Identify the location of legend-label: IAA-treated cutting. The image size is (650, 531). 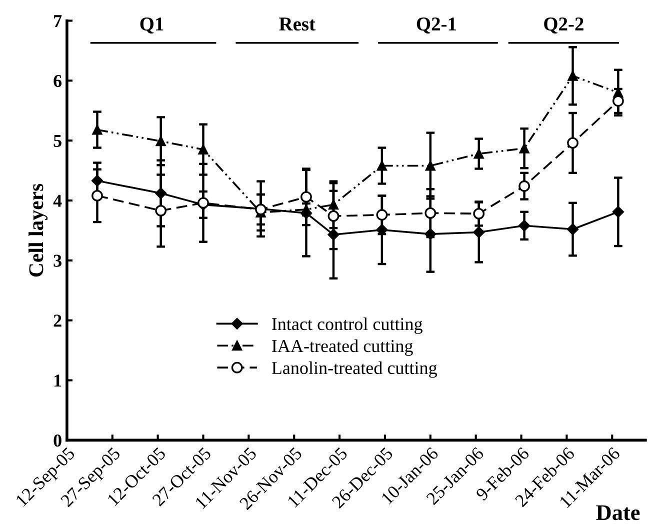
(342, 347).